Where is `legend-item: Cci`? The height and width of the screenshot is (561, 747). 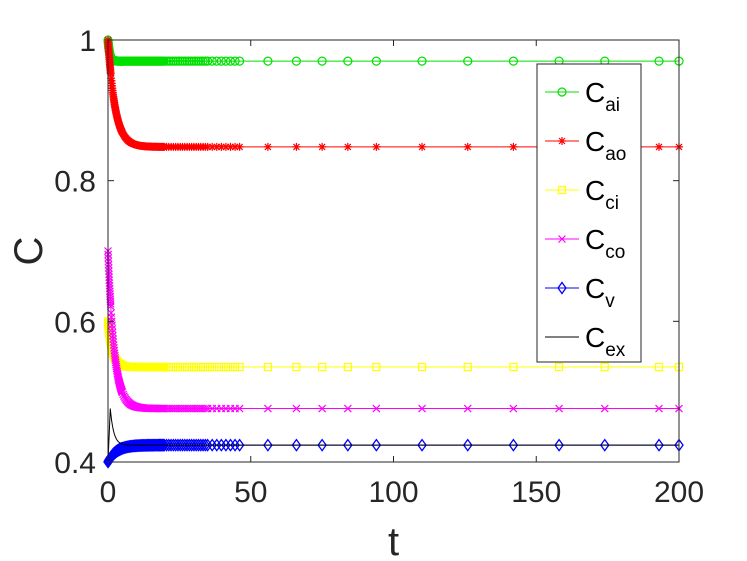 legend-item: Cci is located at coordinates (582, 194).